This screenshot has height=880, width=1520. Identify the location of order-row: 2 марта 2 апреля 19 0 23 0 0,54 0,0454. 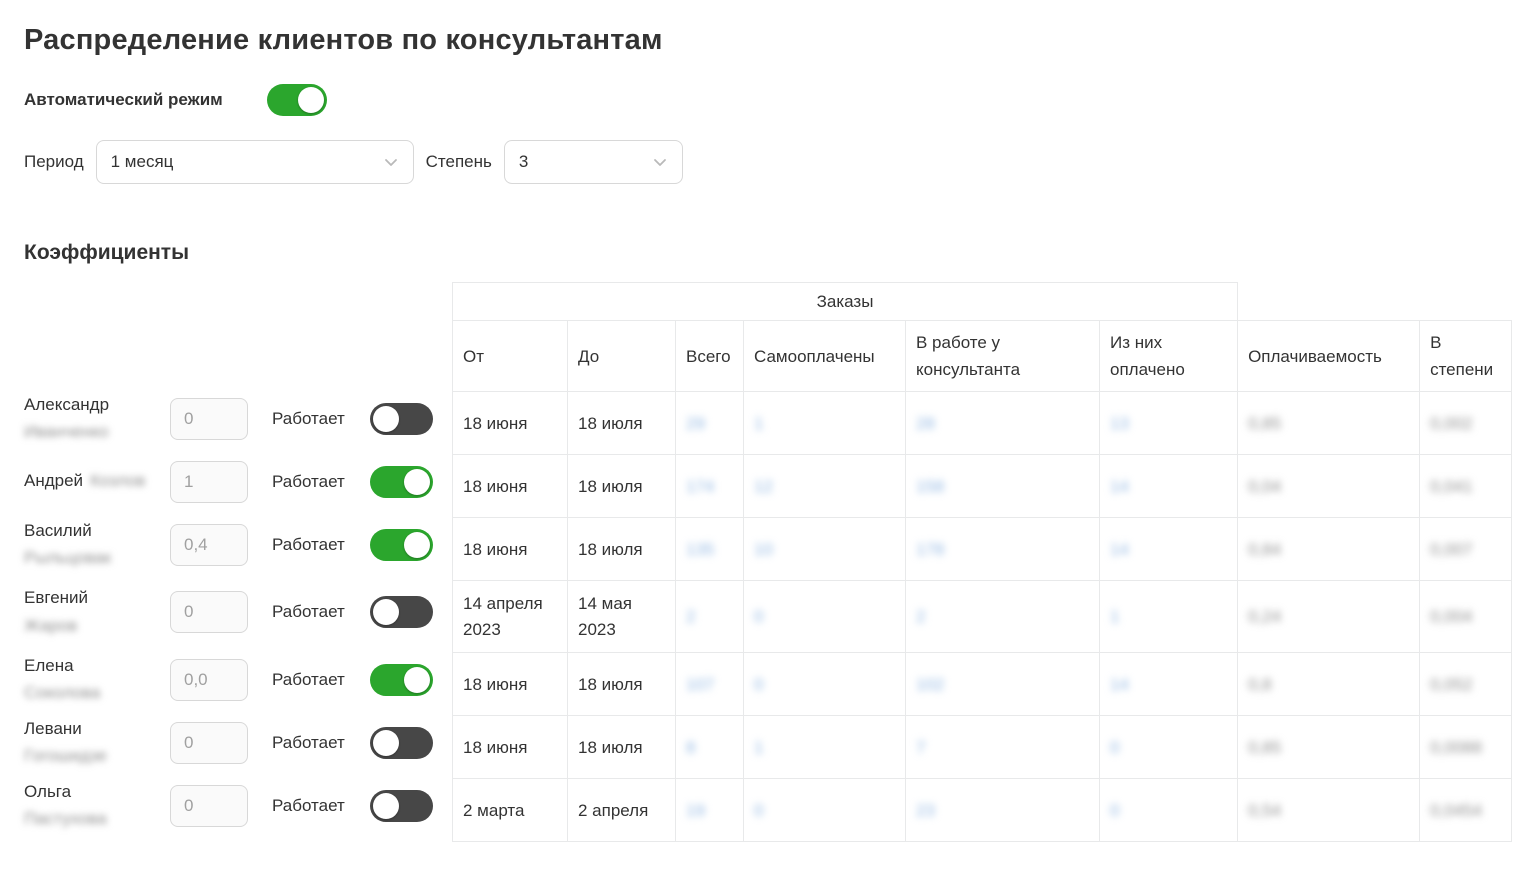
(982, 811).